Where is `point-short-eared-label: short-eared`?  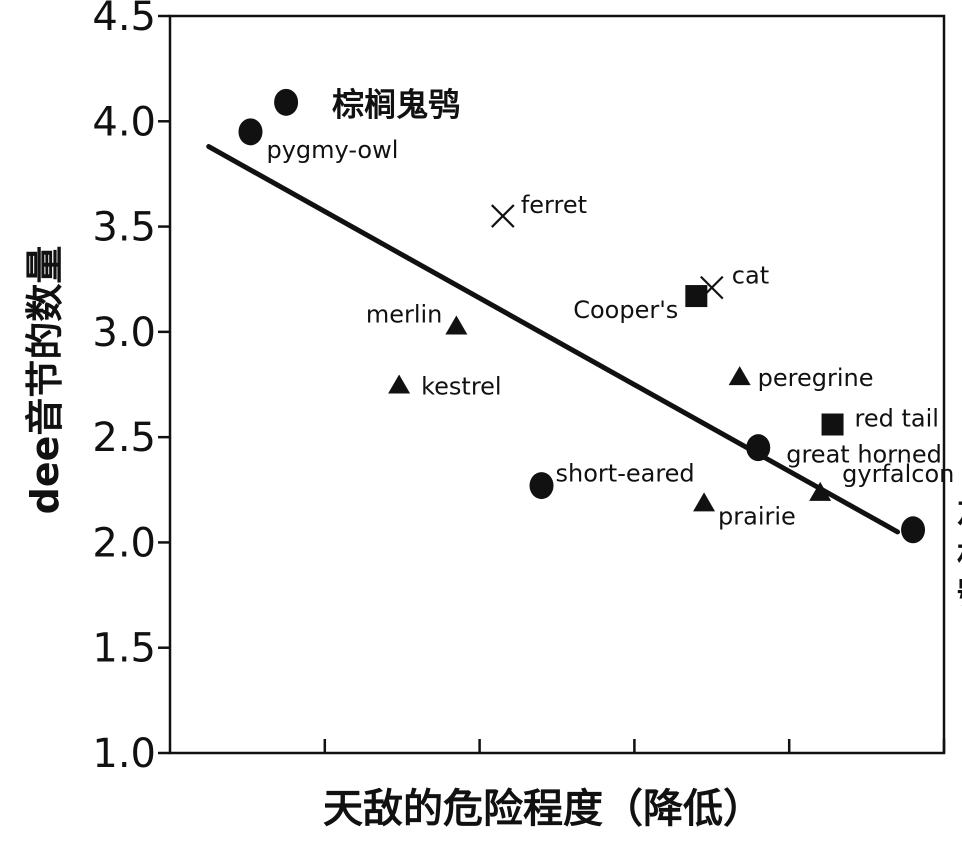 point-short-eared-label: short-eared is located at coordinates (625, 474).